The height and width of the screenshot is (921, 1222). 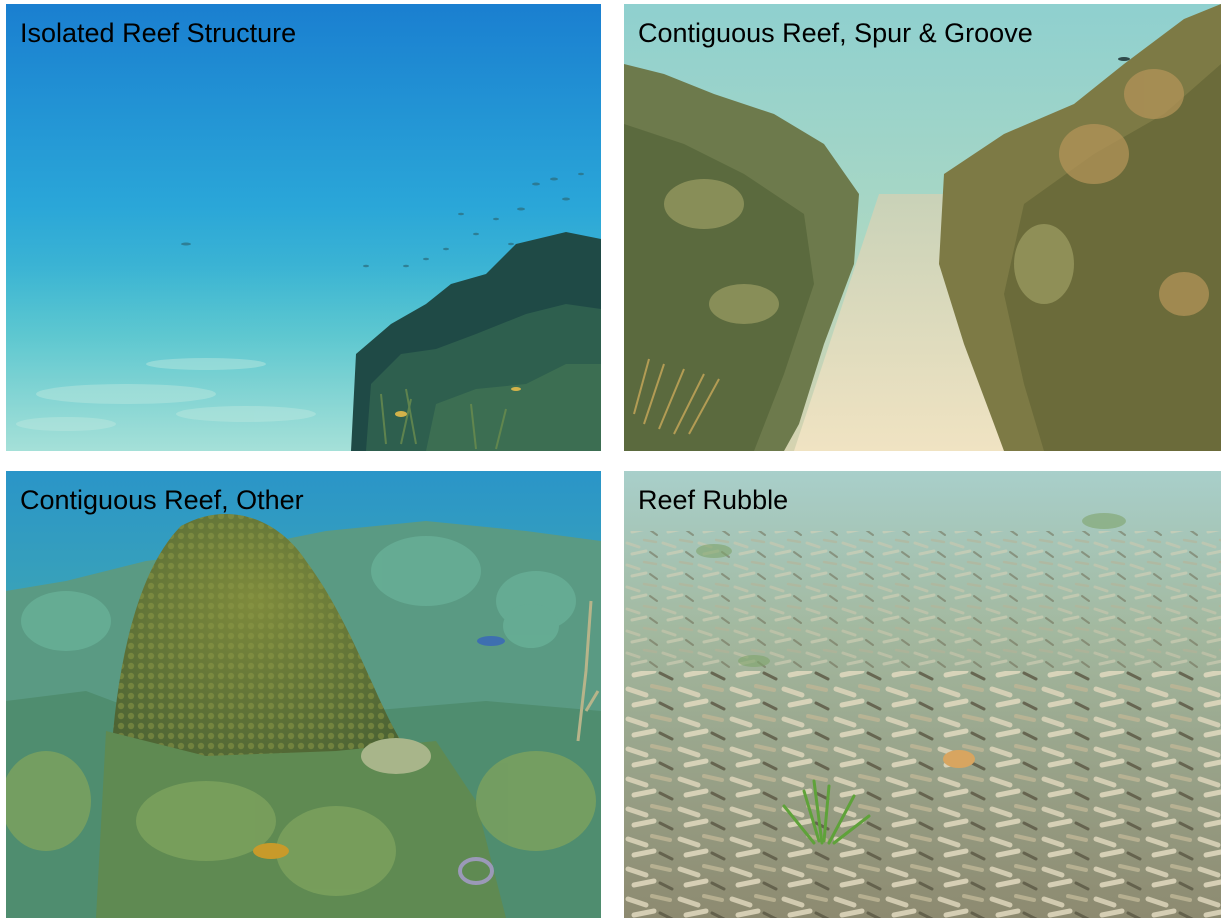 I want to click on caption-spur-and-groove: Contiguous Reef, Spur & Groove, so click(x=835, y=33).